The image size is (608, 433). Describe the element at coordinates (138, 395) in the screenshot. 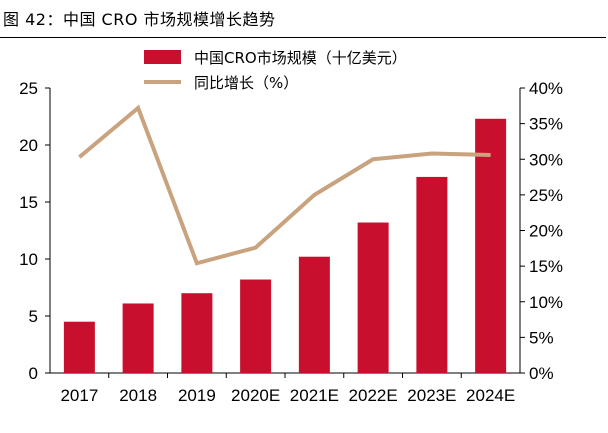

I see `x-tick-label: 2018` at that location.